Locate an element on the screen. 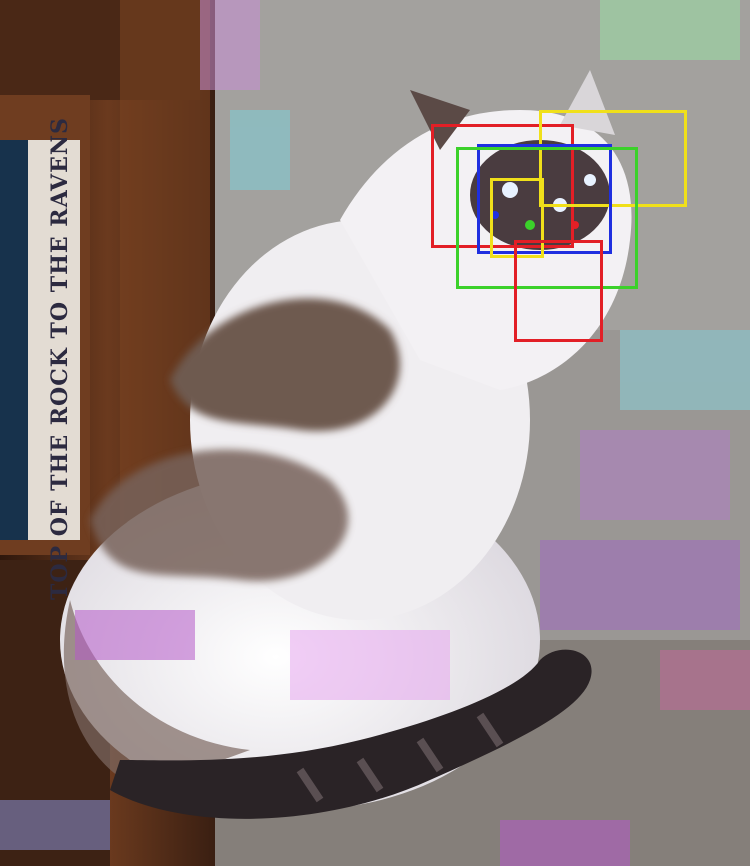  tail-stripes is located at coordinates (400, 757).